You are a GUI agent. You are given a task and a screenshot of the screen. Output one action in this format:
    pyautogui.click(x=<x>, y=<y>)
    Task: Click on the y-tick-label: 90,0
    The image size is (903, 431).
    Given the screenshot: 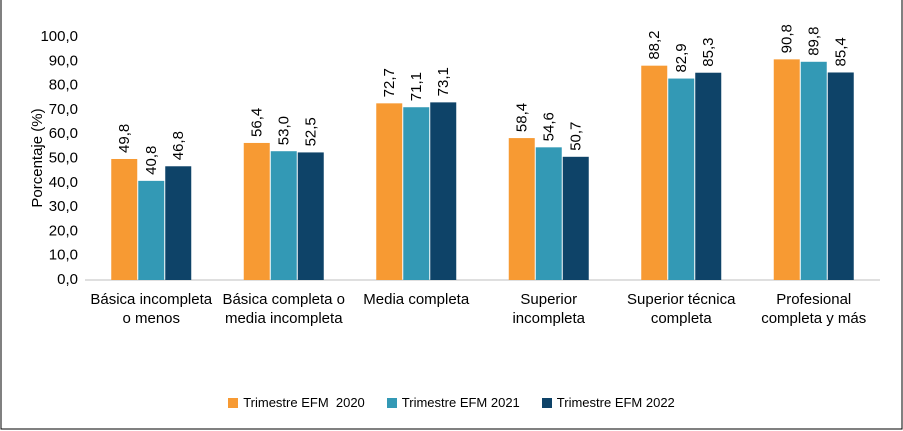 What is the action you would take?
    pyautogui.click(x=63, y=60)
    